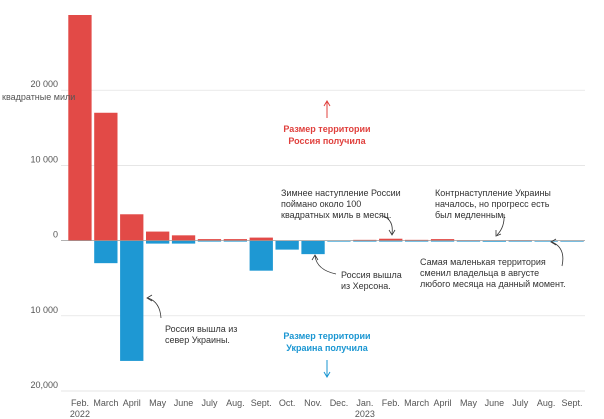 The width and height of the screenshot is (604, 419). What do you see at coordinates (327, 123) in the screenshot?
I see `russia-gained-annotation: Размер территории Россия получила` at bounding box center [327, 123].